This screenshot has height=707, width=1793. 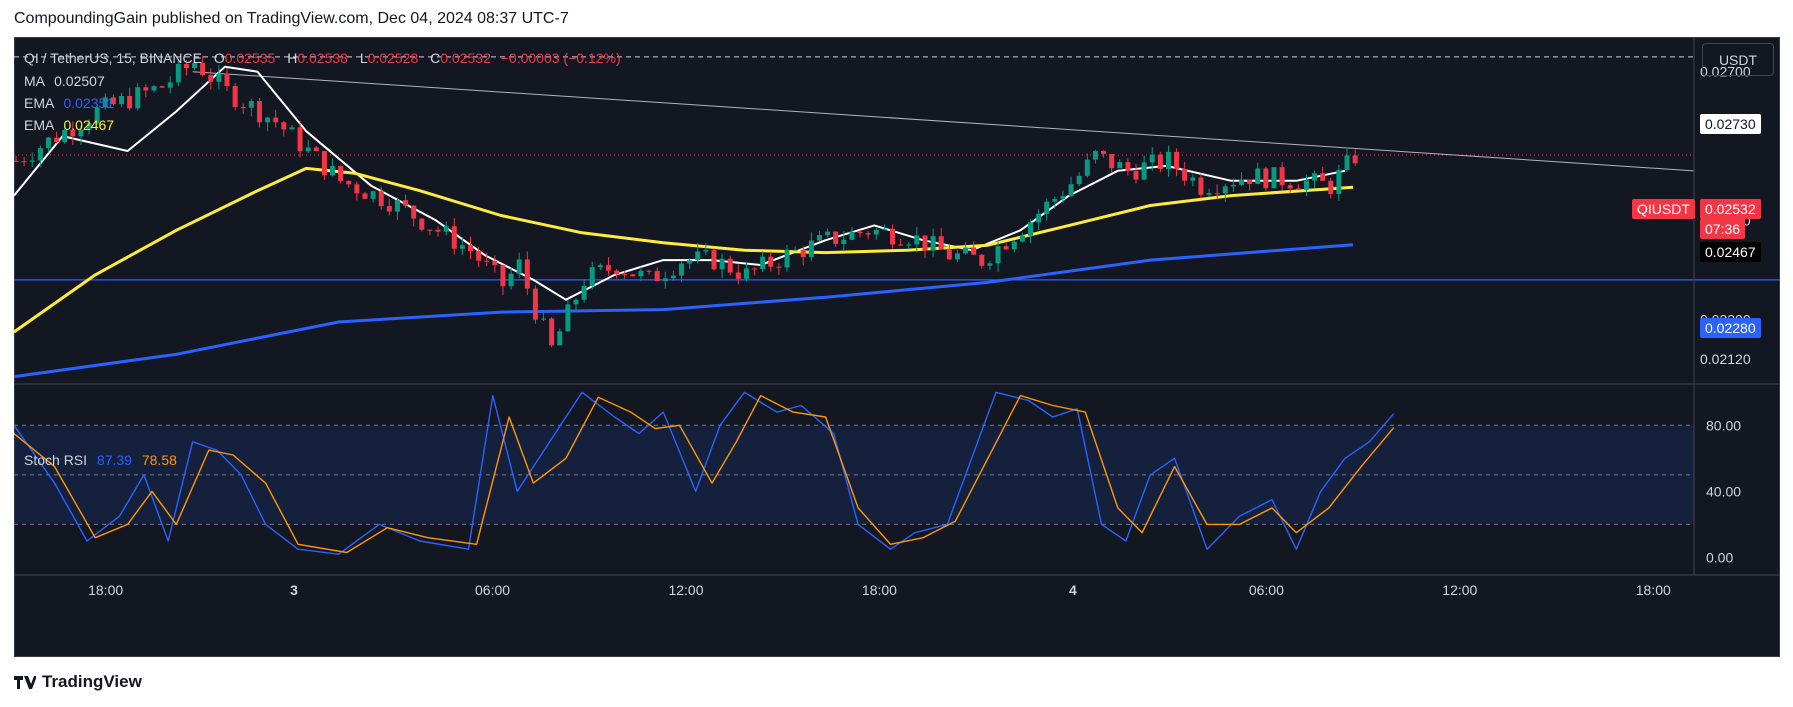 I want to click on symbol-name-tag: QIUSDT, so click(x=1663, y=209).